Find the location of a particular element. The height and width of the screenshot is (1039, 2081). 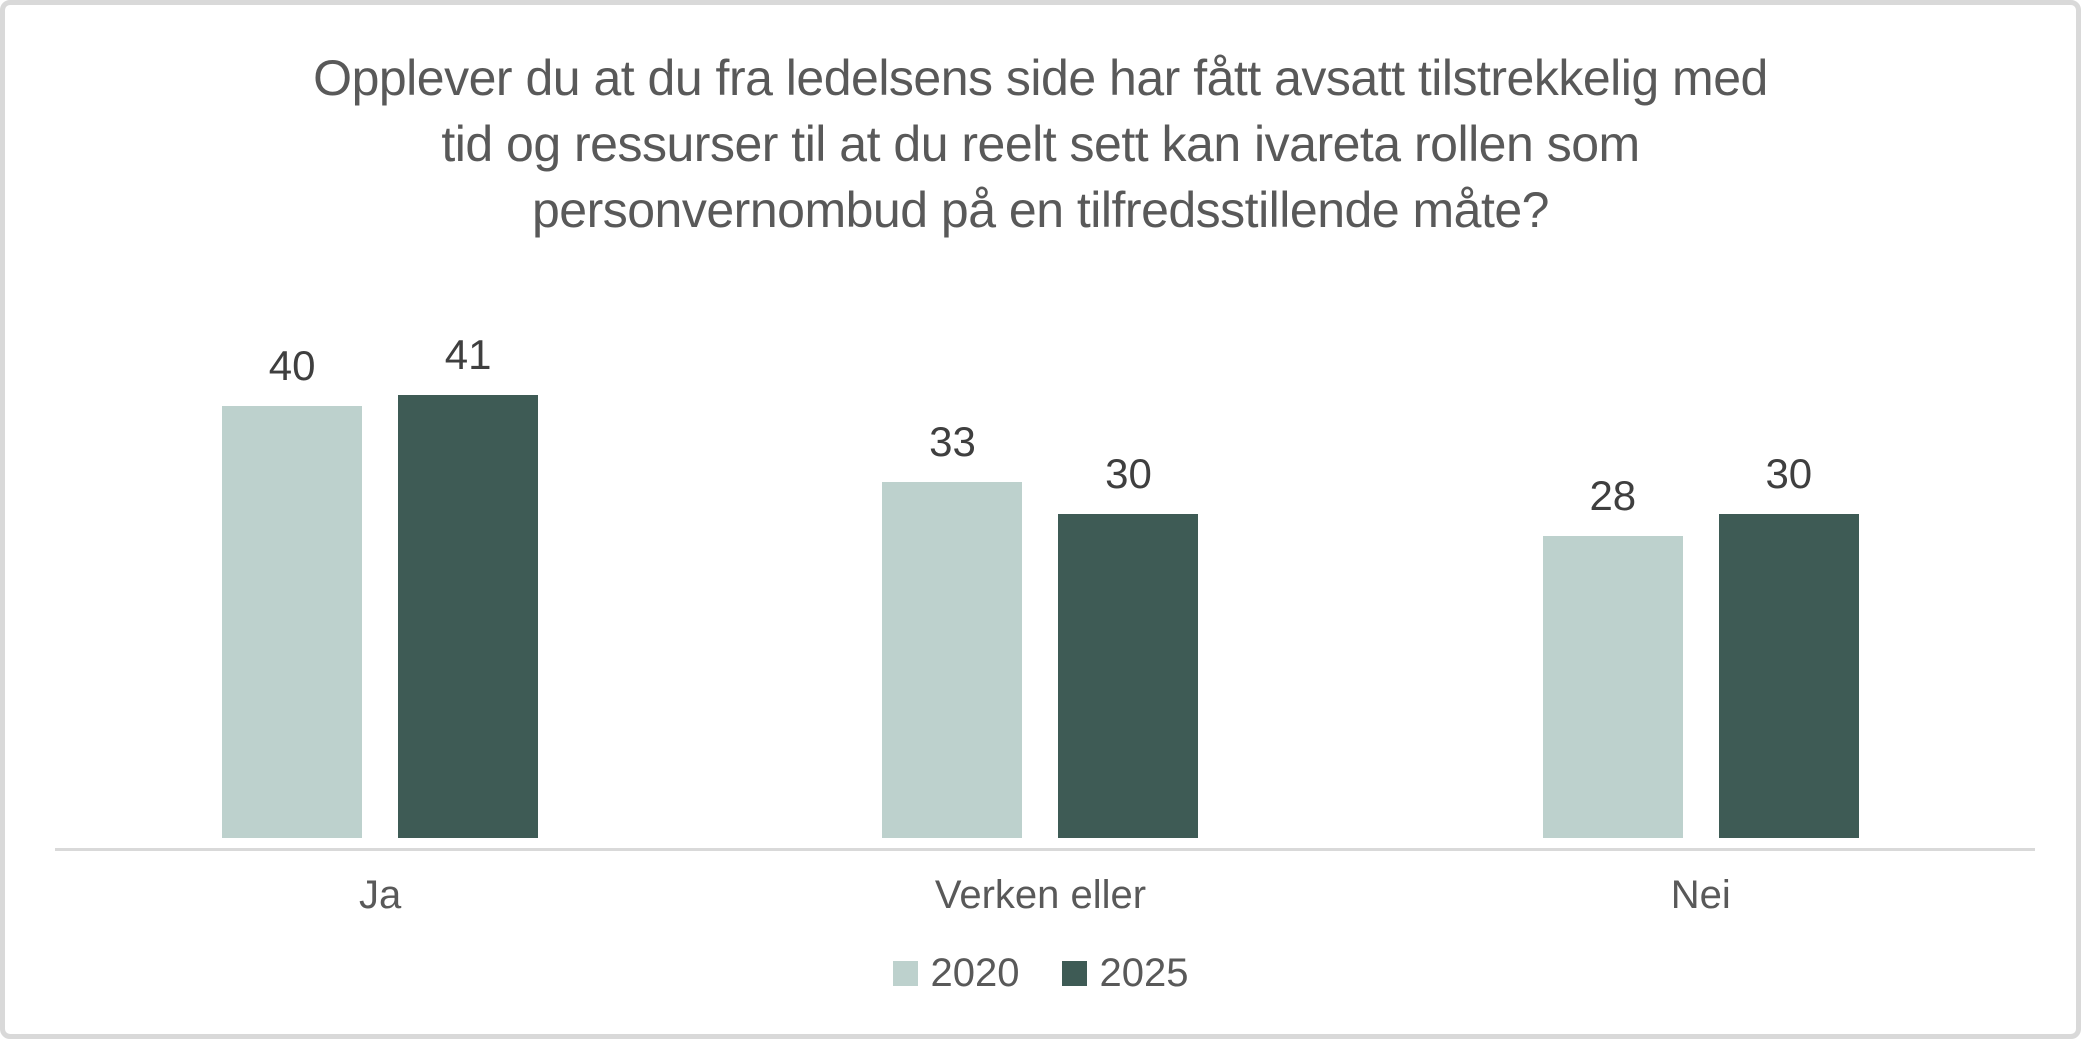

category-label-verken-eller: Verken eller is located at coordinates (1040, 895).